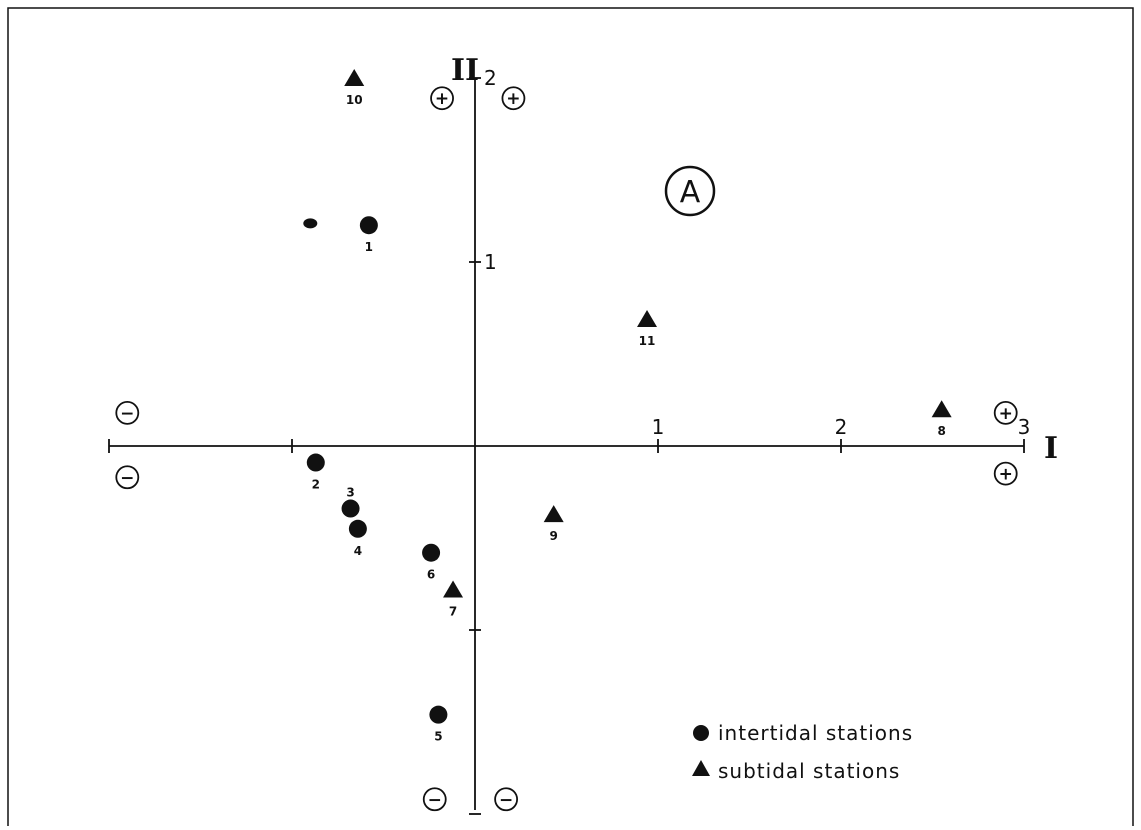 The height and width of the screenshot is (830, 1141). What do you see at coordinates (941, 431) in the screenshot?
I see `station-label: 8` at bounding box center [941, 431].